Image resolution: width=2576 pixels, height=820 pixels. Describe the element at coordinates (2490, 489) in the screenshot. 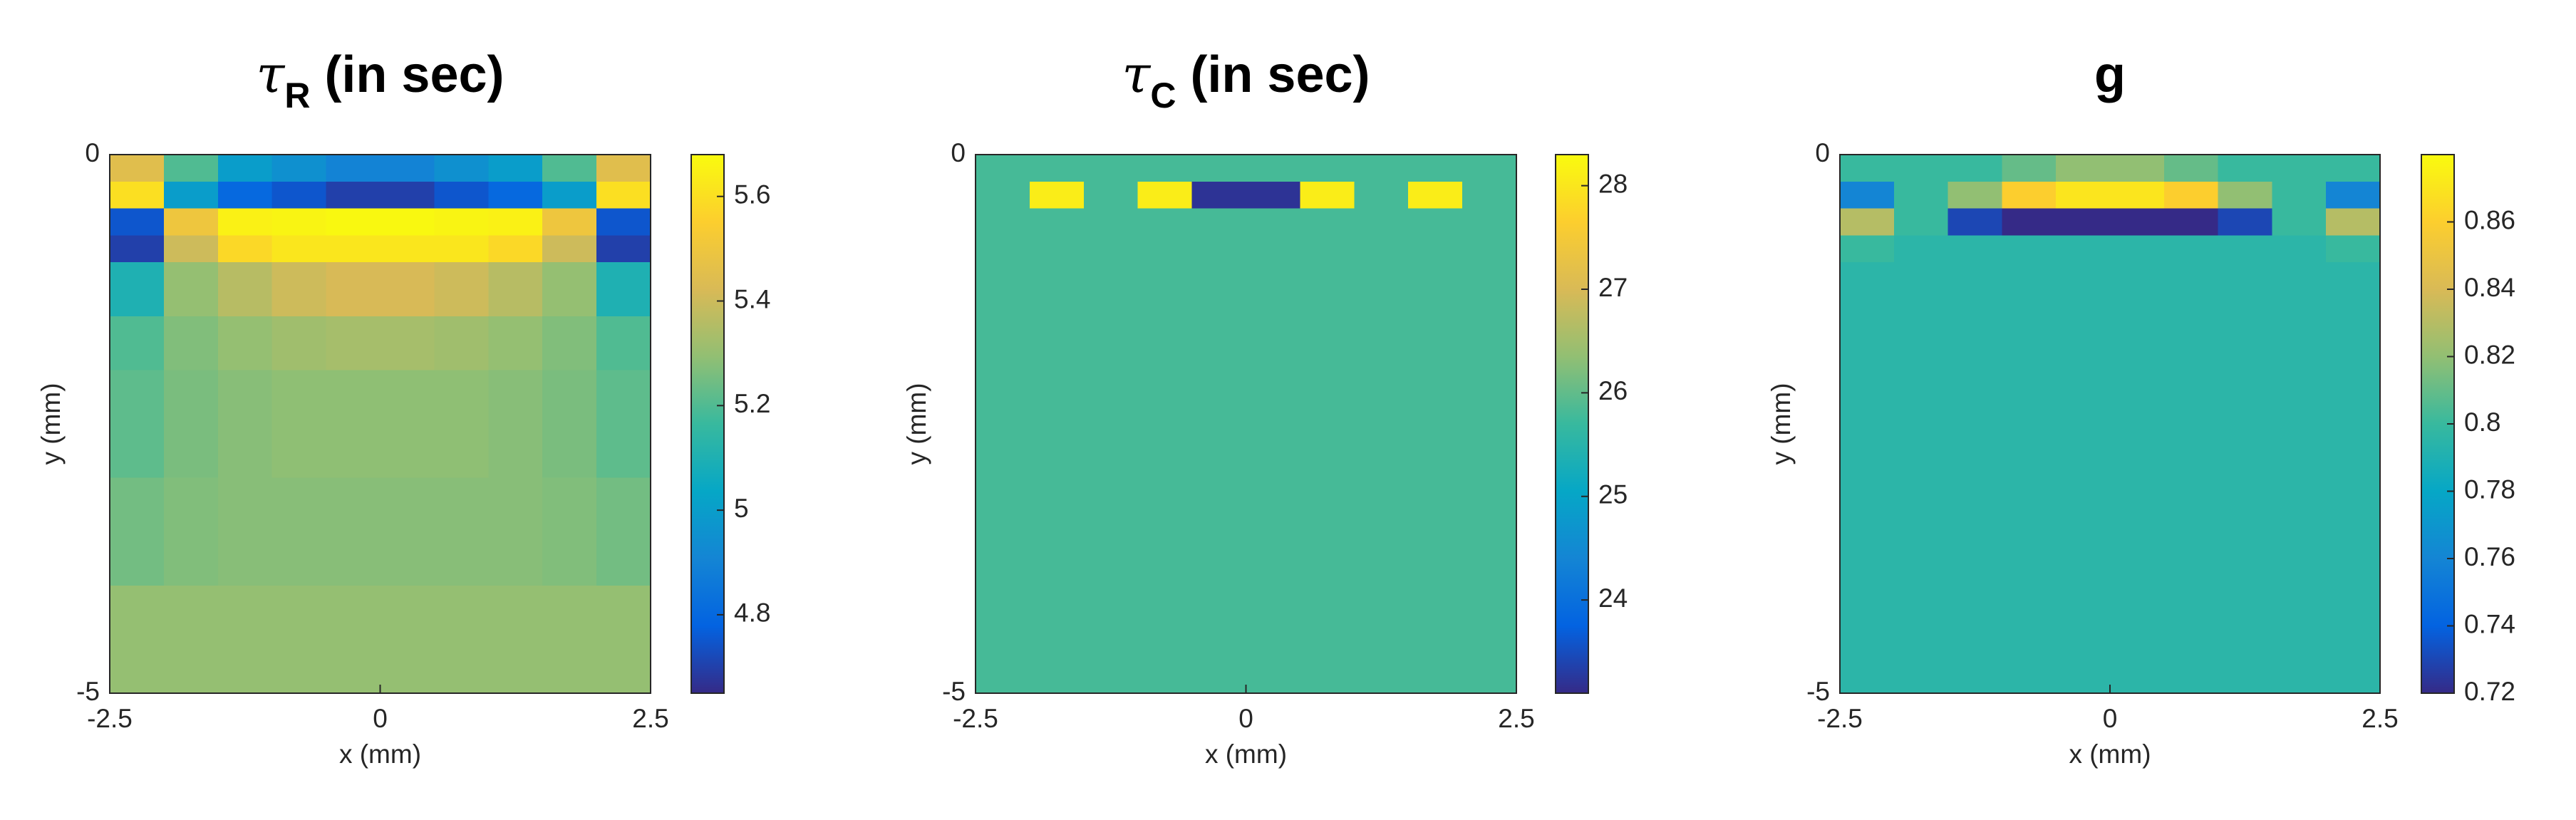

I see `colorbar-tick-label: 0.78` at that location.